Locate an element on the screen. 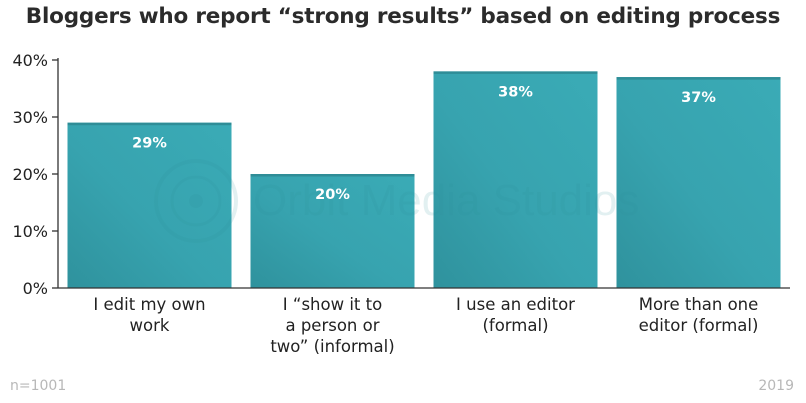 This screenshot has width=806, height=403. x-category-label-line: editor (formal) is located at coordinates (698, 325).